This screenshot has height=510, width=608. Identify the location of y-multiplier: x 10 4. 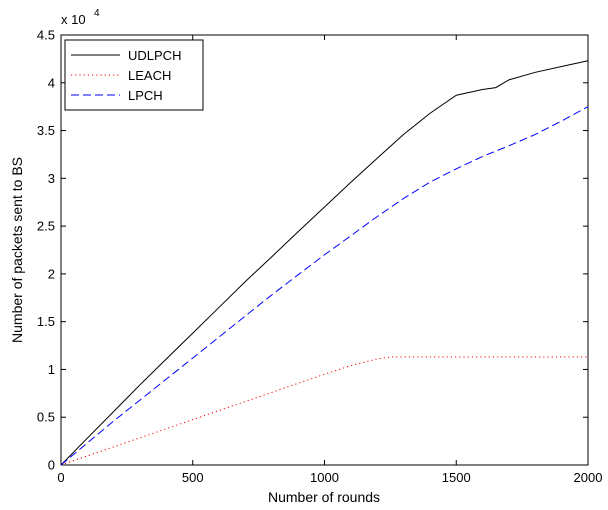
(80, 17).